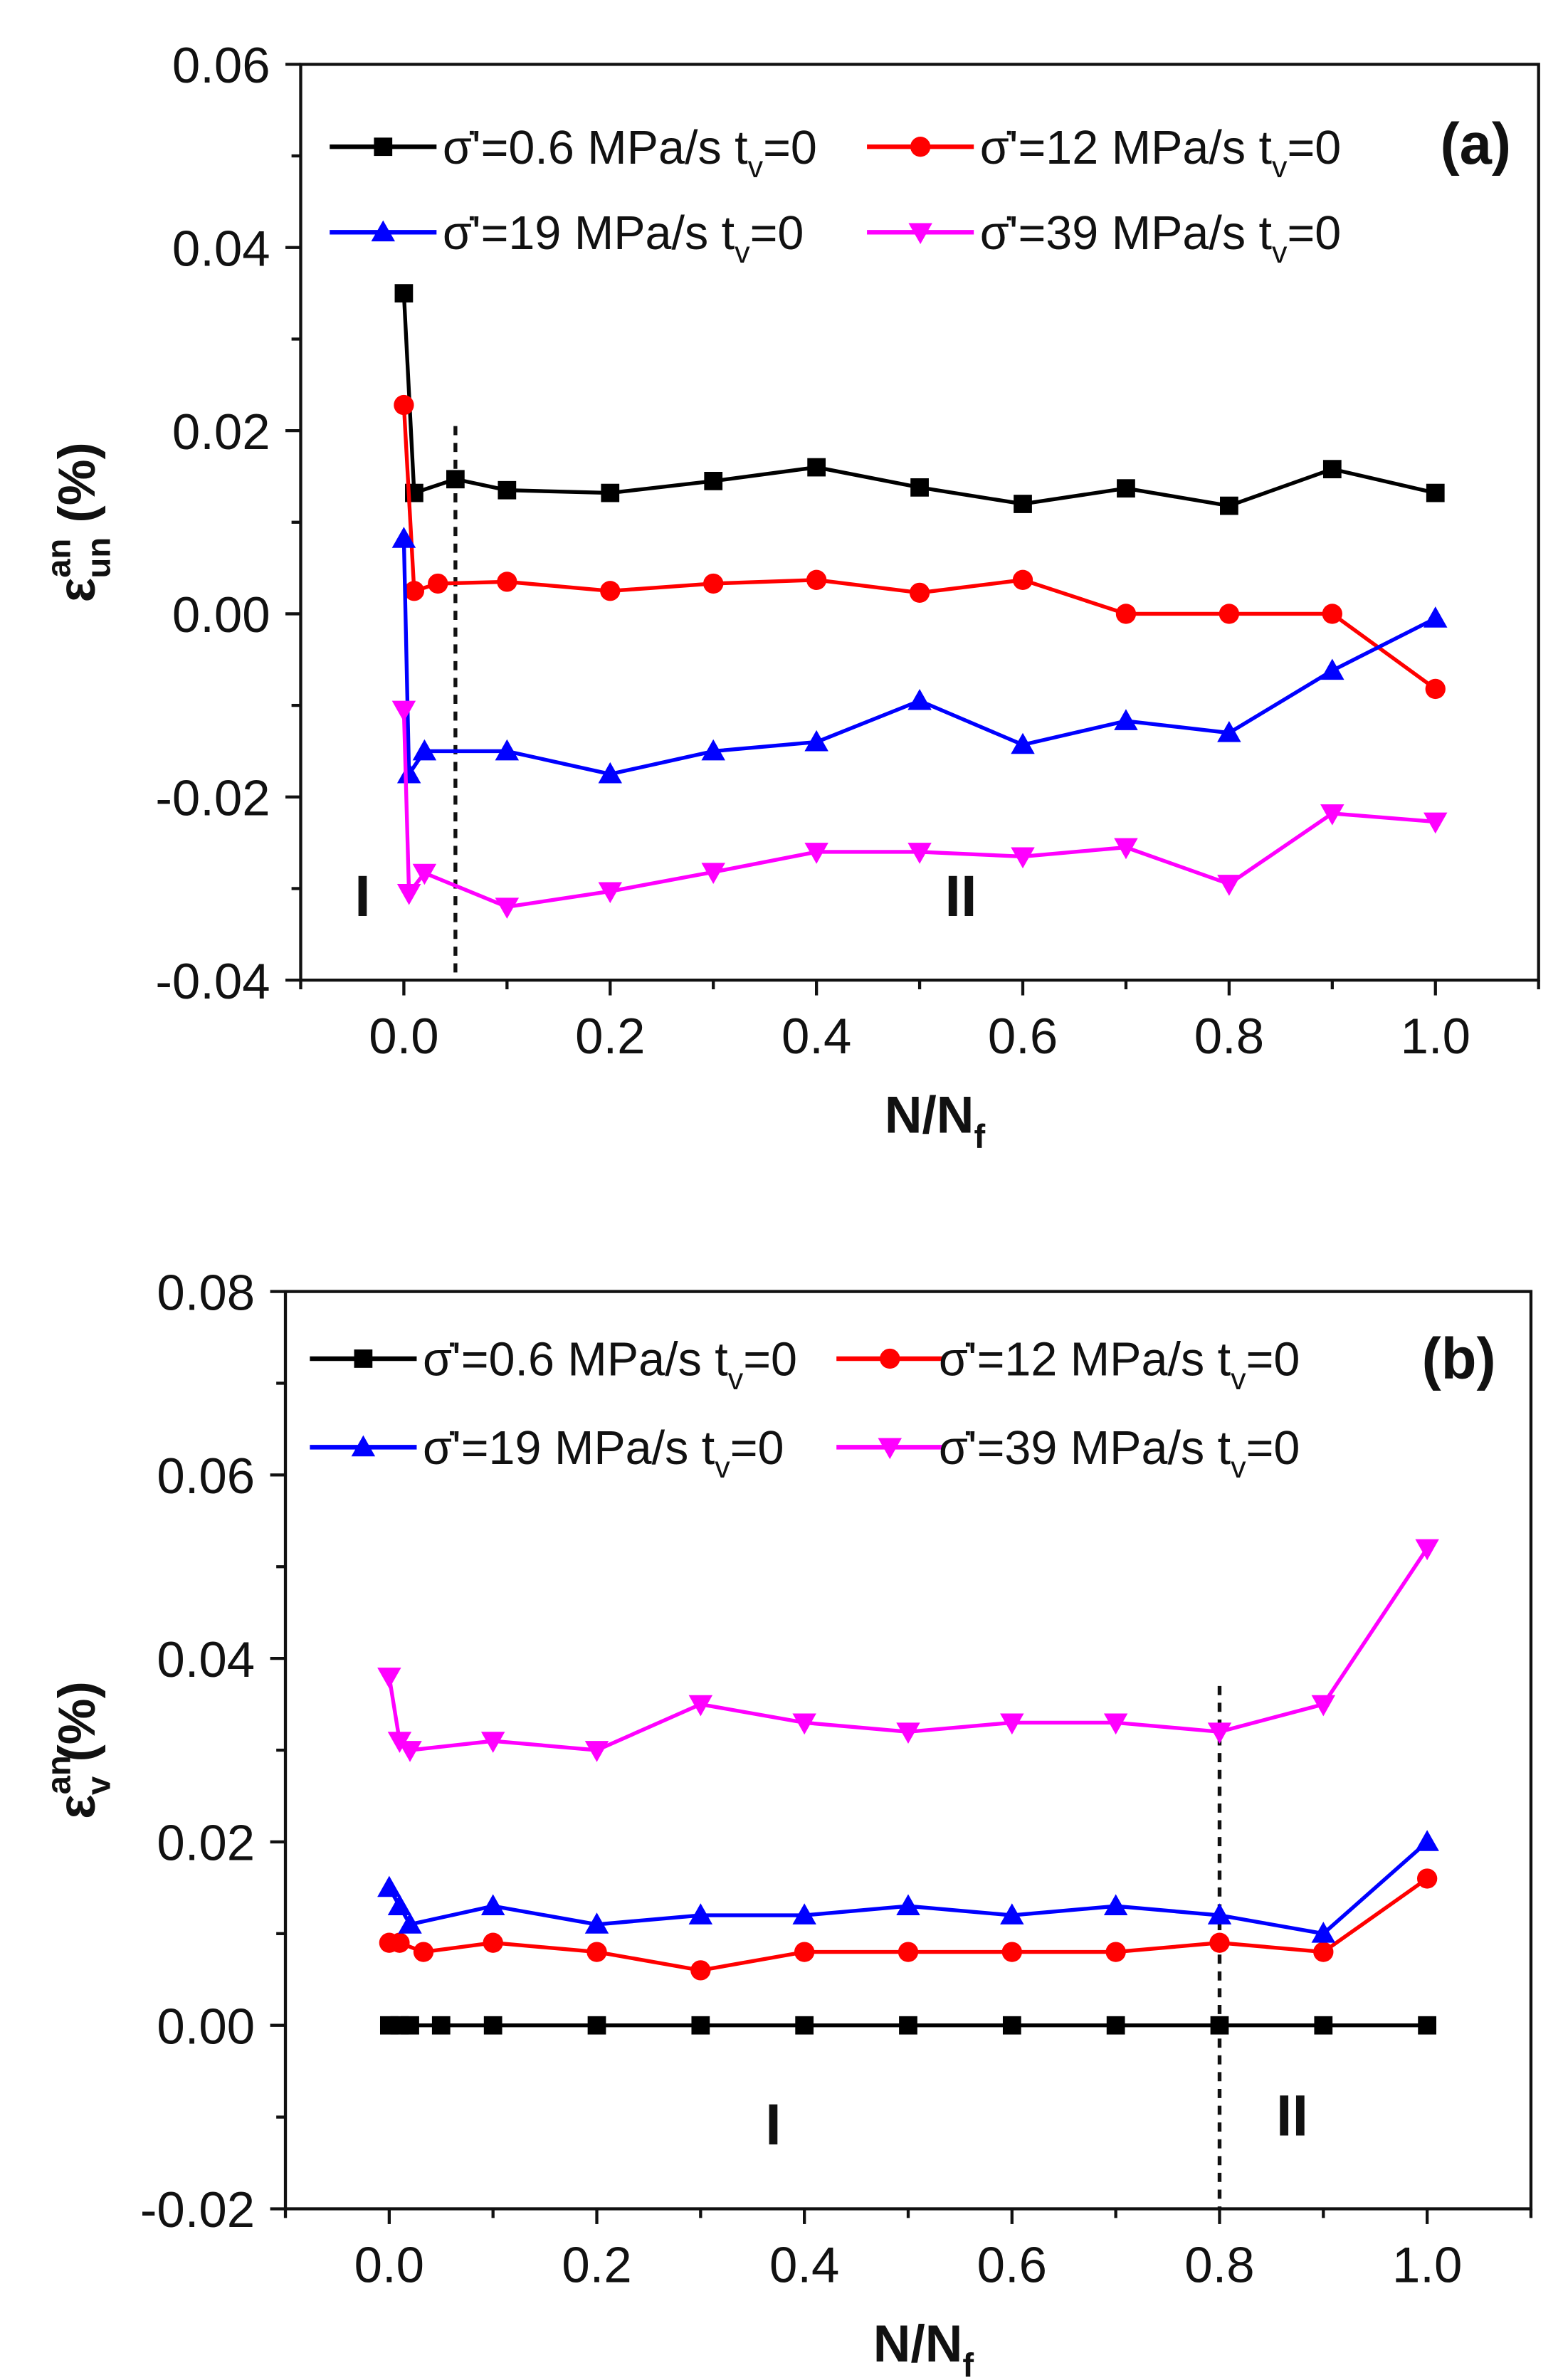 This screenshot has width=1563, height=2380. I want to click on series-circle, so click(908, 1924).